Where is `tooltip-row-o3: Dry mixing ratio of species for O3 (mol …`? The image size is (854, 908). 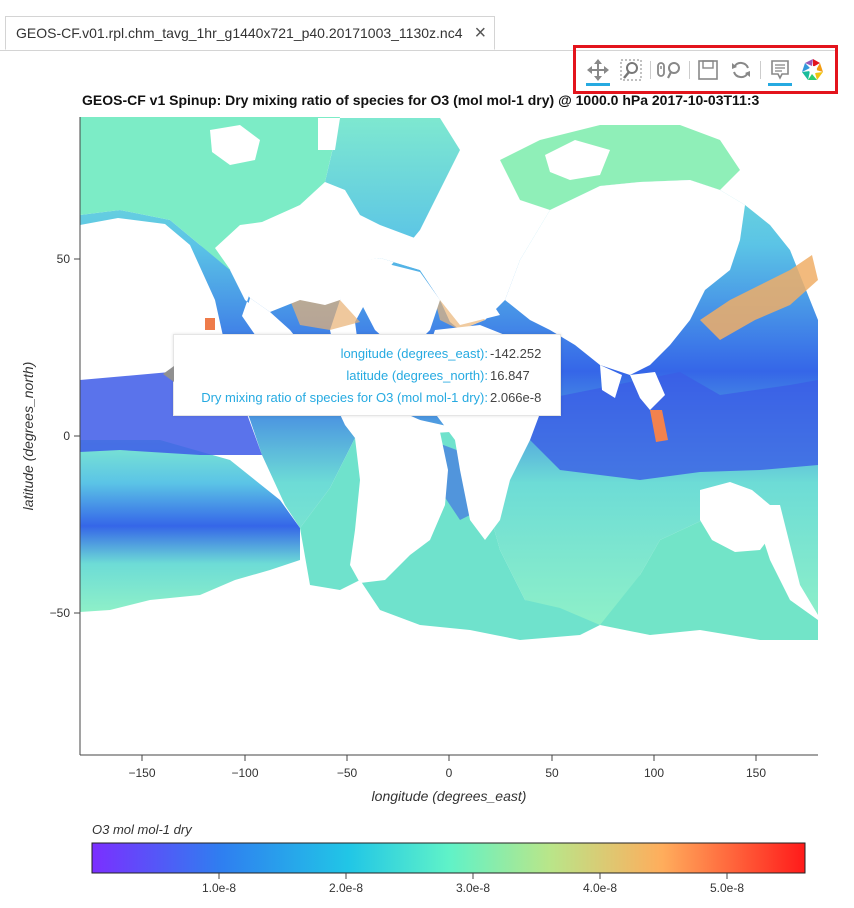 tooltip-row-o3: Dry mixing ratio of species for O3 (mol … is located at coordinates (366, 398).